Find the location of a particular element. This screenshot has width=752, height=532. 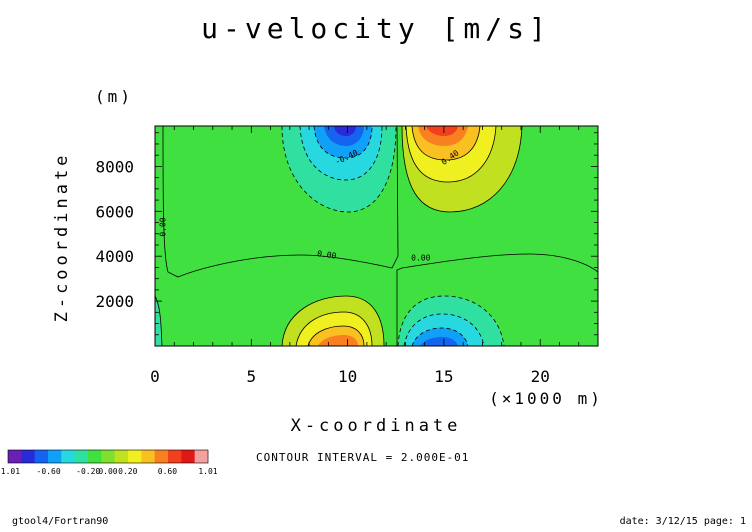

contour-line-pos-0.2 is located at coordinates (462, 169).